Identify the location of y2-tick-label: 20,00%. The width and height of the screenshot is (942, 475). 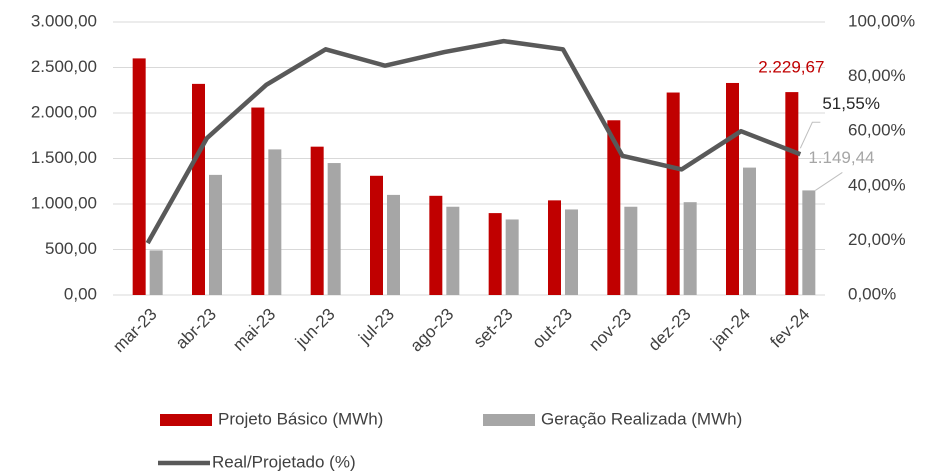
(877, 239).